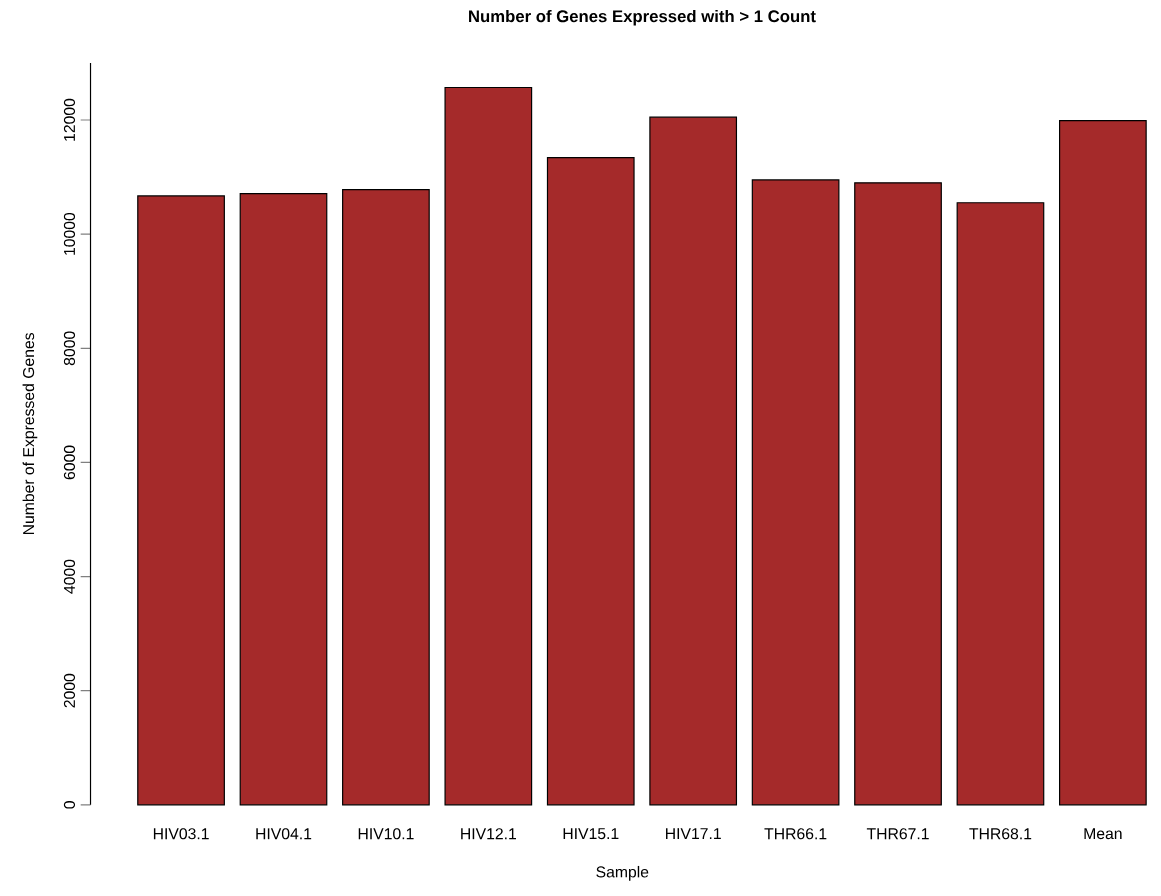 The width and height of the screenshot is (1161, 896). Describe the element at coordinates (181, 834) in the screenshot. I see `x-tick-label: HIV03.1` at that location.